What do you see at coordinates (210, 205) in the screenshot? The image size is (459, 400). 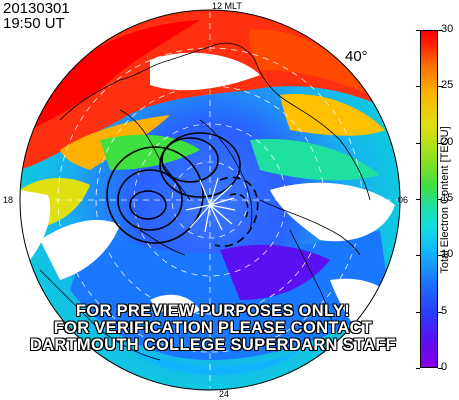 I see `velocity-vectors` at bounding box center [210, 205].